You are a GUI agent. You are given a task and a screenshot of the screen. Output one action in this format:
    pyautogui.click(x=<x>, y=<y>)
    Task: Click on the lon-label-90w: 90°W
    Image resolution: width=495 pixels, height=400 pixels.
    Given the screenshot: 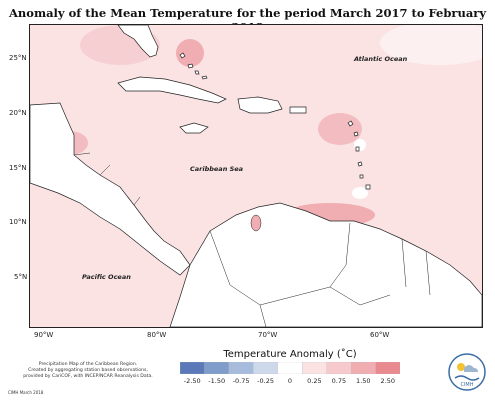 What is the action you would take?
    pyautogui.click(x=44, y=335)
    